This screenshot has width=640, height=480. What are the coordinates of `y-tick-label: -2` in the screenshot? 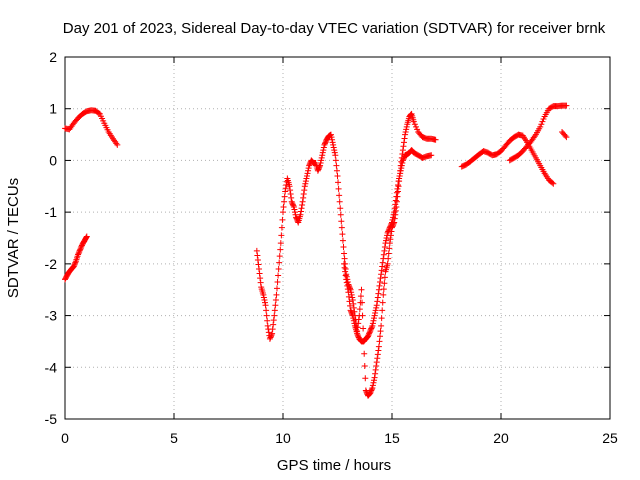 It's located at (51, 264).